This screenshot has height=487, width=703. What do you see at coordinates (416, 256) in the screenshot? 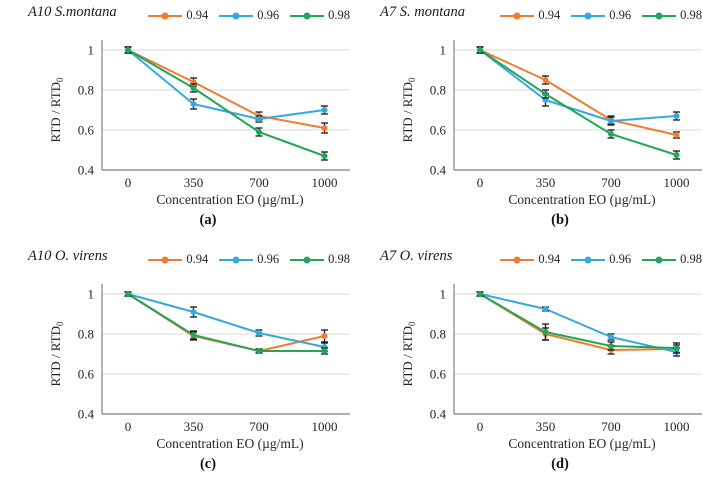
I see `chart-title: A7 O. virens` at bounding box center [416, 256].